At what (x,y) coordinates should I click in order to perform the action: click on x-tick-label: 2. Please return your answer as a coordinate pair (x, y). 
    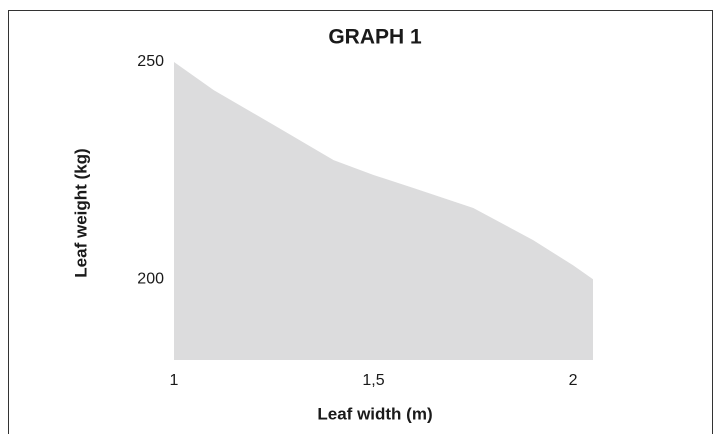
    Looking at the image, I should click on (573, 380).